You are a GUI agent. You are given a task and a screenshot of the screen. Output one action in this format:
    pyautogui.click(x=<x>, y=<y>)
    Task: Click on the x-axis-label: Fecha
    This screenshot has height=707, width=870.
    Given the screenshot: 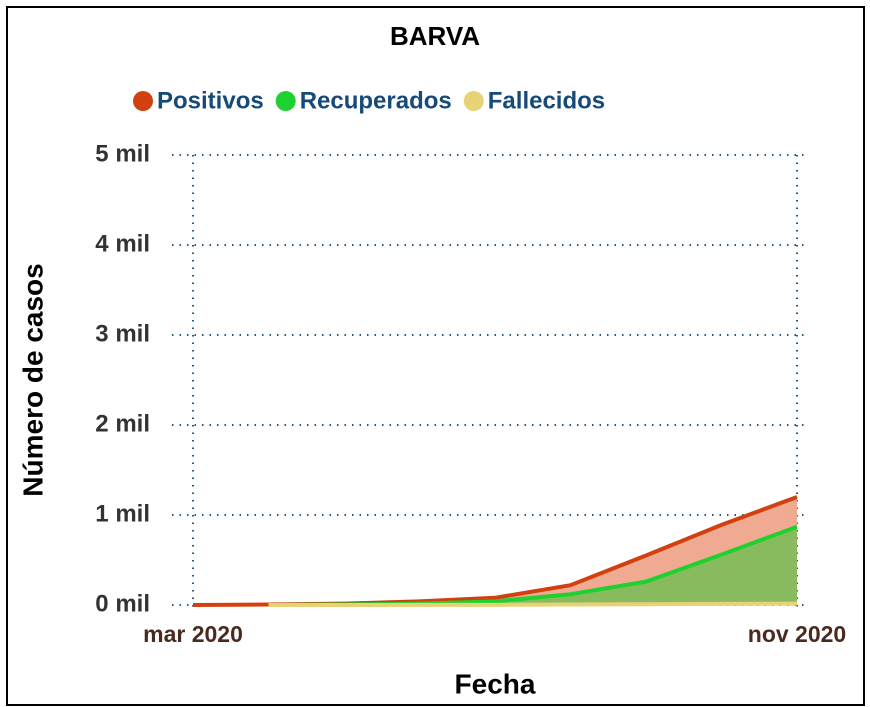 What is the action you would take?
    pyautogui.click(x=495, y=683)
    